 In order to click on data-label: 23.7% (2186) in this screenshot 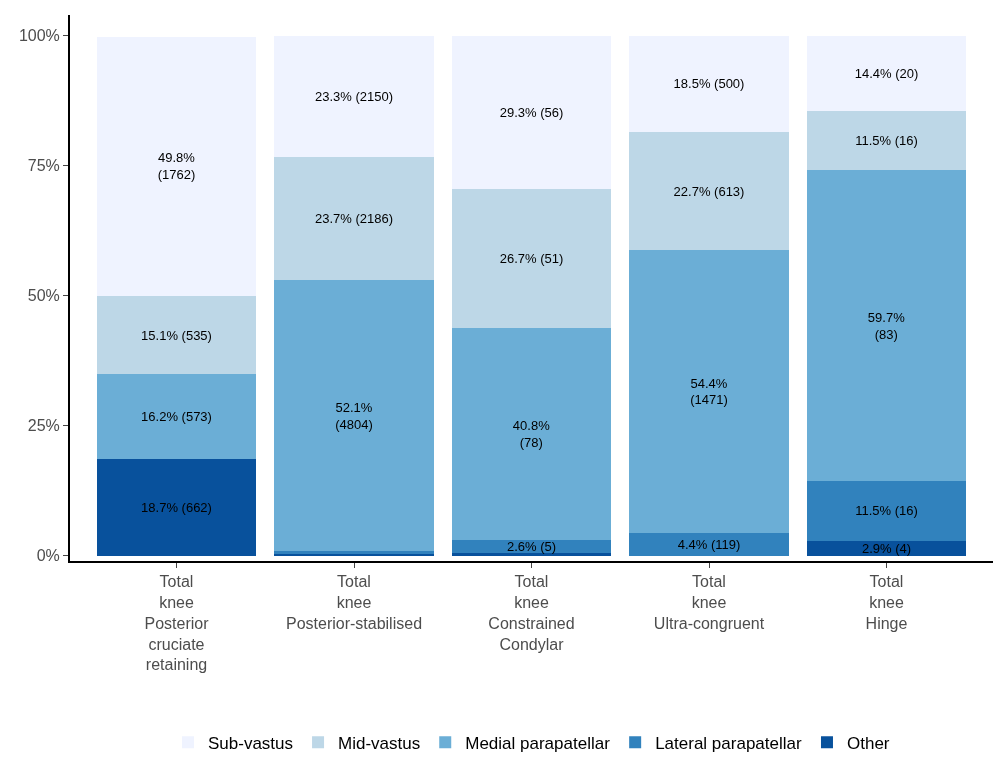, I will do `click(354, 219)`.